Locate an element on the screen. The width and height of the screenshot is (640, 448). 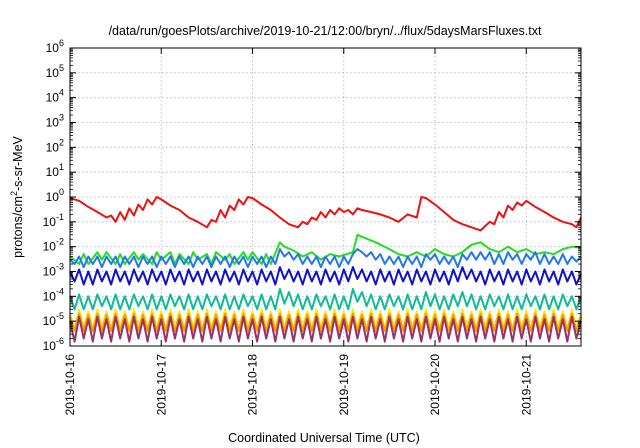
x-tick-label: 2019-10-19 is located at coordinates (344, 385).